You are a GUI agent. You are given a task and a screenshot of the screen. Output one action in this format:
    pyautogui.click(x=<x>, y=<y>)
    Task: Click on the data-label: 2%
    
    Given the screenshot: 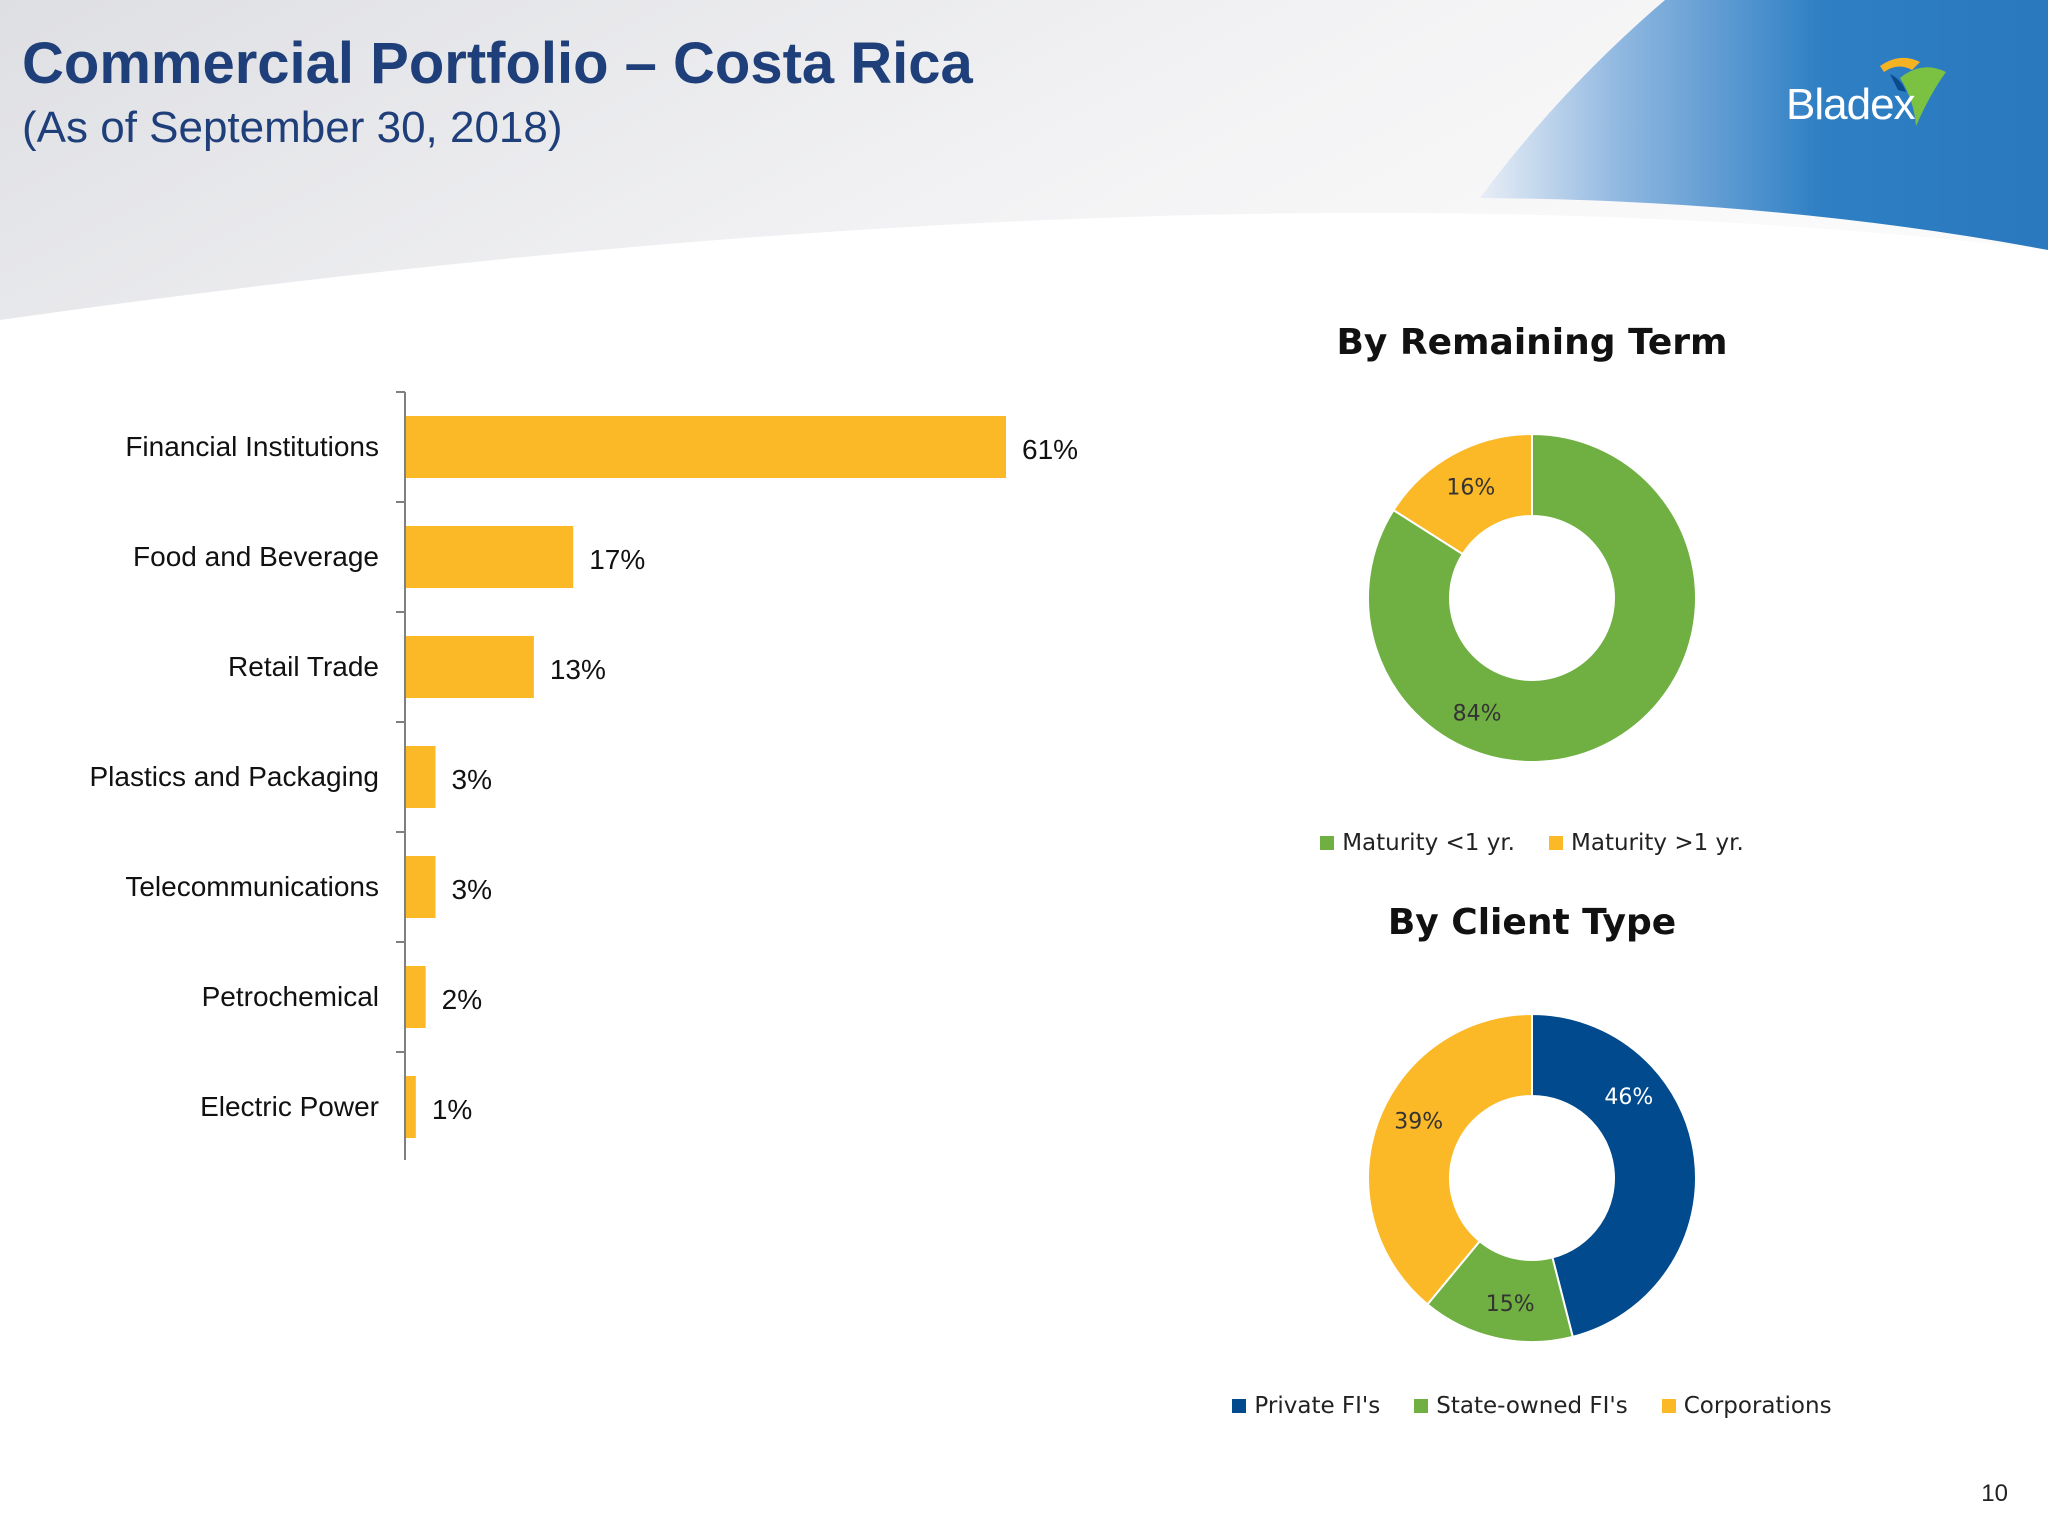 What is the action you would take?
    pyautogui.click(x=462, y=999)
    